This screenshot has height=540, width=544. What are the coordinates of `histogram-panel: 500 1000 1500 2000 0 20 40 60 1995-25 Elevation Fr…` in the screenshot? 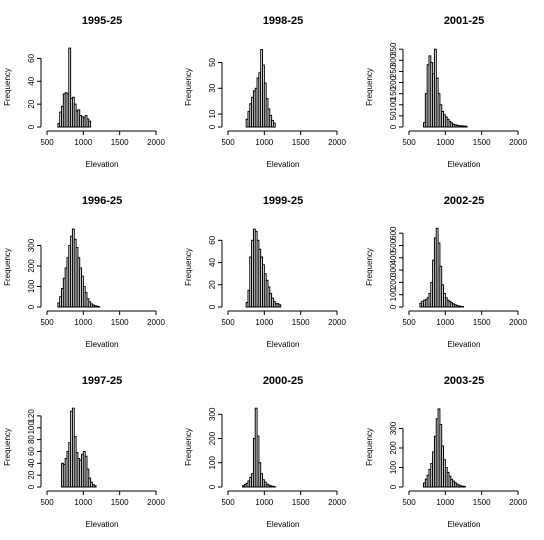 It's located at (84, 92).